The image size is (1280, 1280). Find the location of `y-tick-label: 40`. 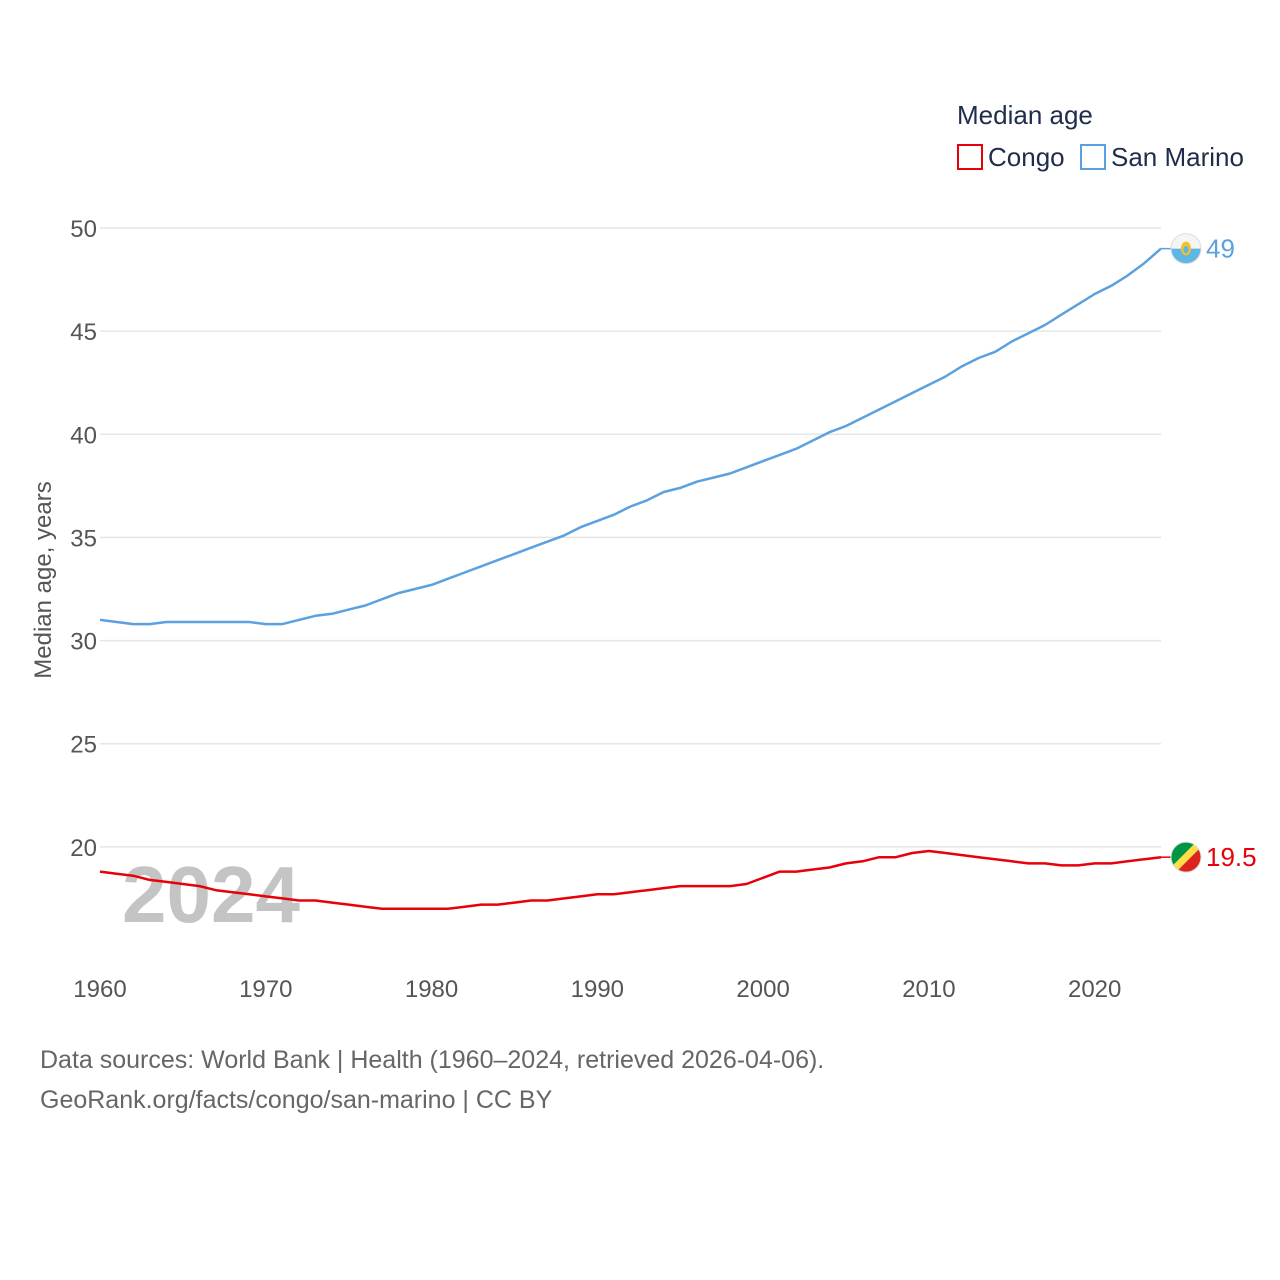

y-tick-label: 40 is located at coordinates (83, 435).